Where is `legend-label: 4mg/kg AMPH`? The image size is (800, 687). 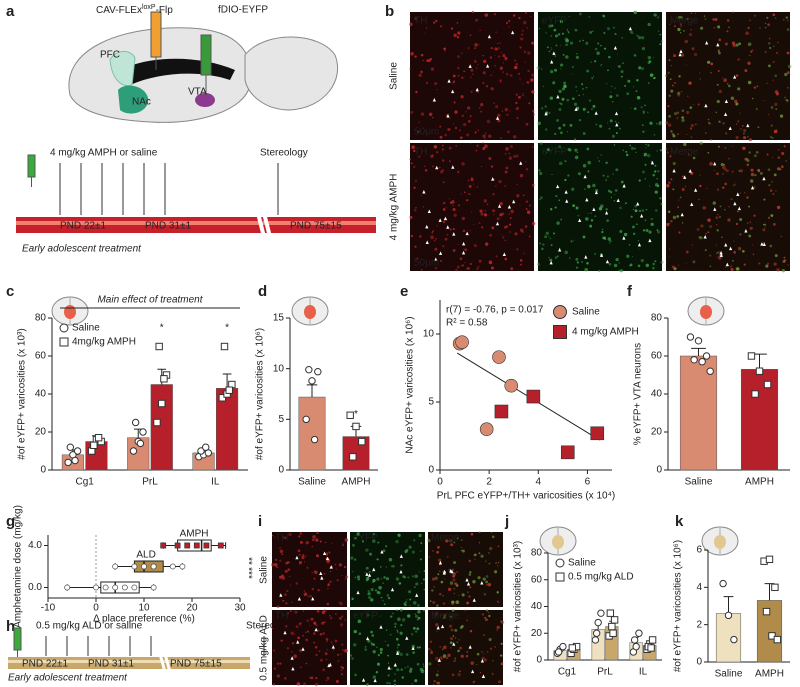 legend-label: 4mg/kg AMPH is located at coordinates (104, 342).